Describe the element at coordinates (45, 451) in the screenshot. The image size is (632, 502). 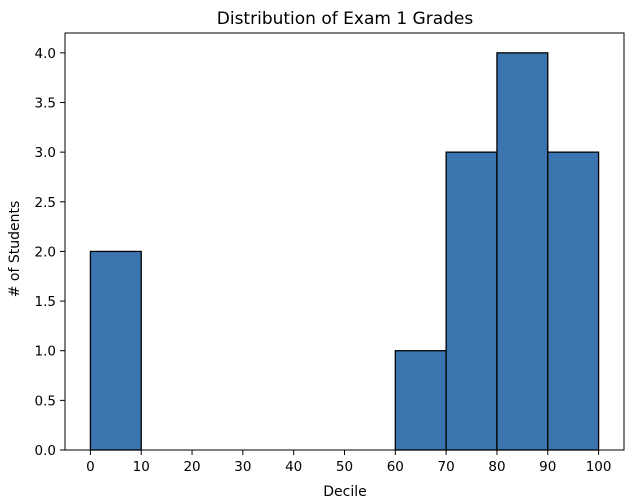
I see `y-tick-label: 0.0` at that location.